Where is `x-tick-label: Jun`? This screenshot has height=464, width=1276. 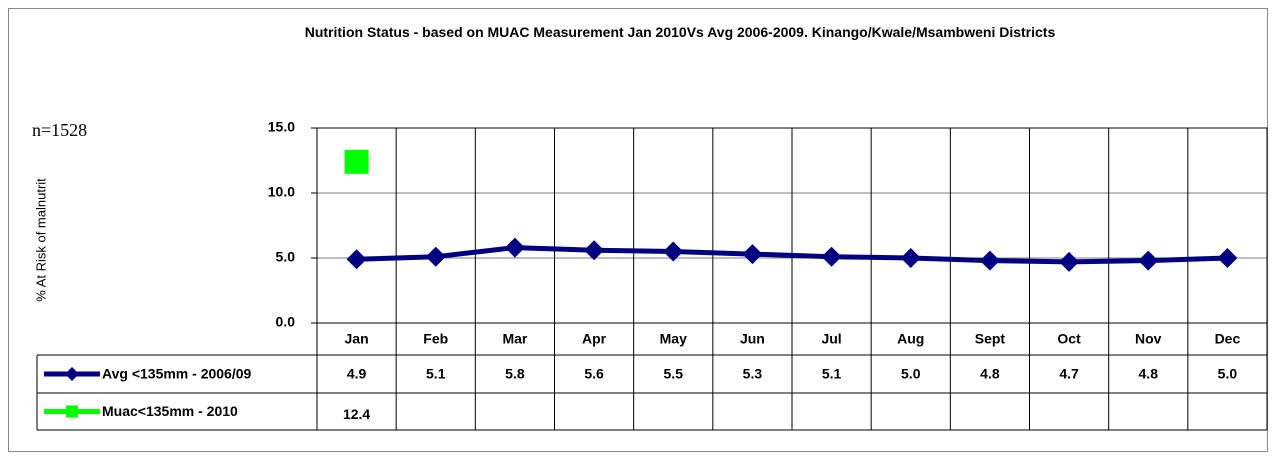
x-tick-label: Jun is located at coordinates (752, 339).